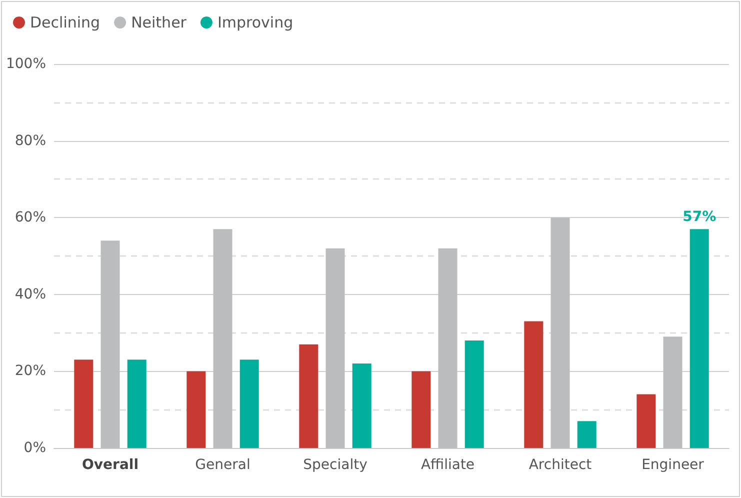  Describe the element at coordinates (560, 465) in the screenshot. I see `x-tick-label: Architect` at that location.